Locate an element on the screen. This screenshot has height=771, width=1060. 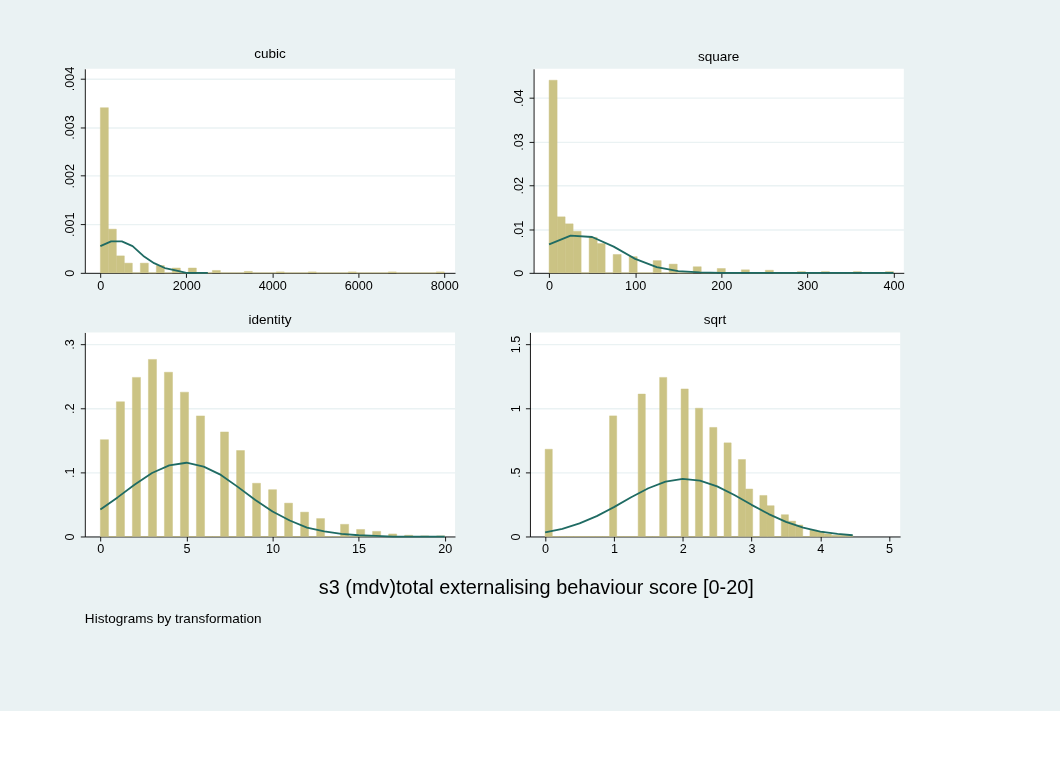
chart-title: sqrt is located at coordinates (715, 320).